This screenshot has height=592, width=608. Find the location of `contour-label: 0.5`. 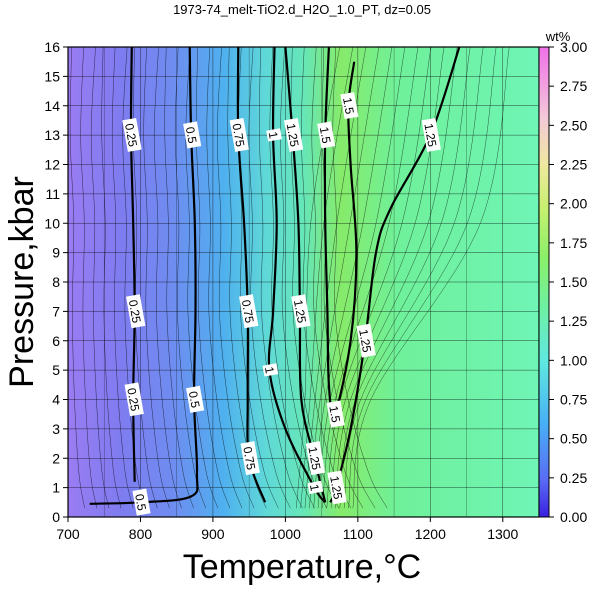

contour-label: 0.5 is located at coordinates (141, 502).